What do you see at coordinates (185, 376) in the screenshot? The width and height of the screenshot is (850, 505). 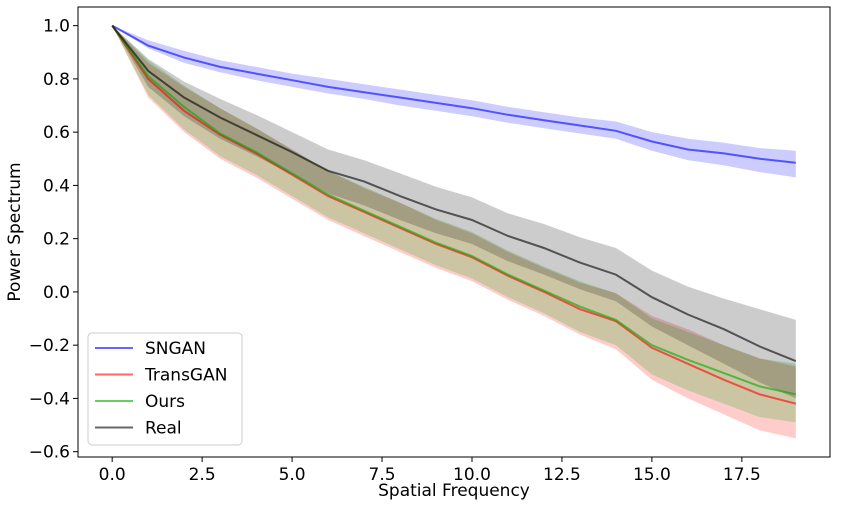 I see `legend-label-transgan: TransGAN` at bounding box center [185, 376].